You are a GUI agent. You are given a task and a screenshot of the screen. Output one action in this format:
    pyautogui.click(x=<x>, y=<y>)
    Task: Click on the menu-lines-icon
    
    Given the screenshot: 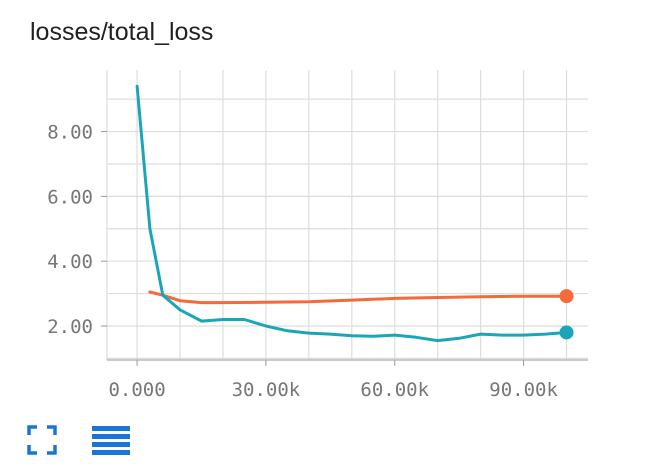 What is the action you would take?
    pyautogui.click(x=111, y=441)
    